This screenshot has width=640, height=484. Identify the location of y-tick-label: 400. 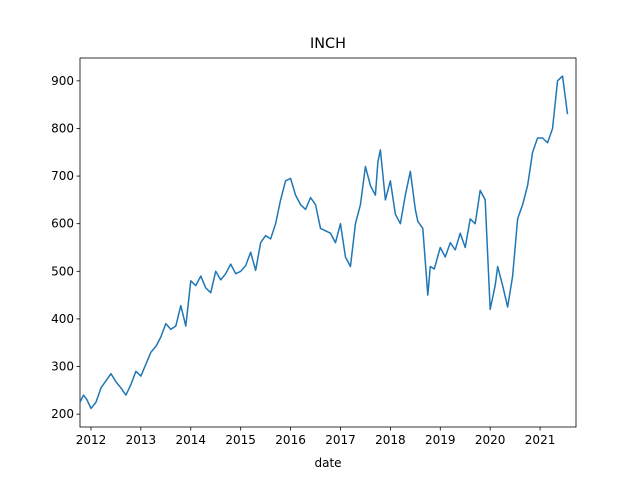
(62, 319).